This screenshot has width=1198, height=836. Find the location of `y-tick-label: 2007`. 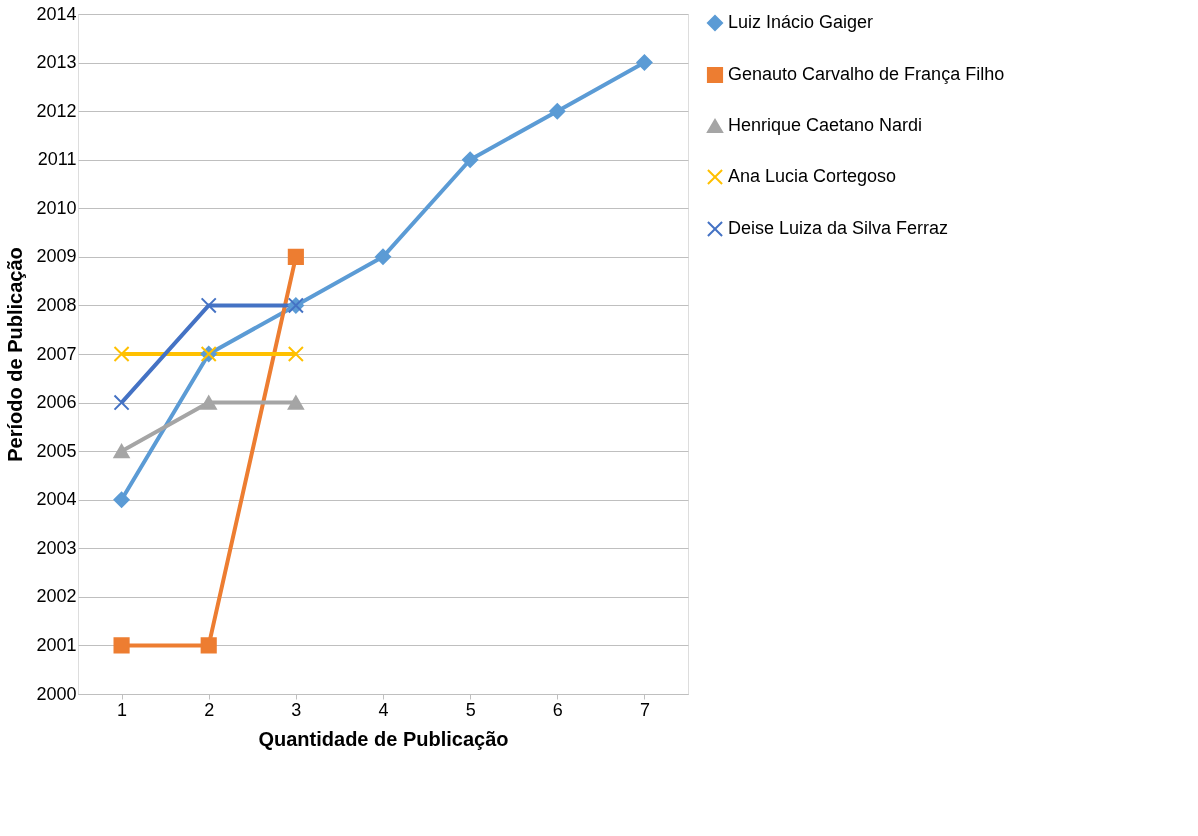

y-tick-label: 2007 is located at coordinates (56, 353).